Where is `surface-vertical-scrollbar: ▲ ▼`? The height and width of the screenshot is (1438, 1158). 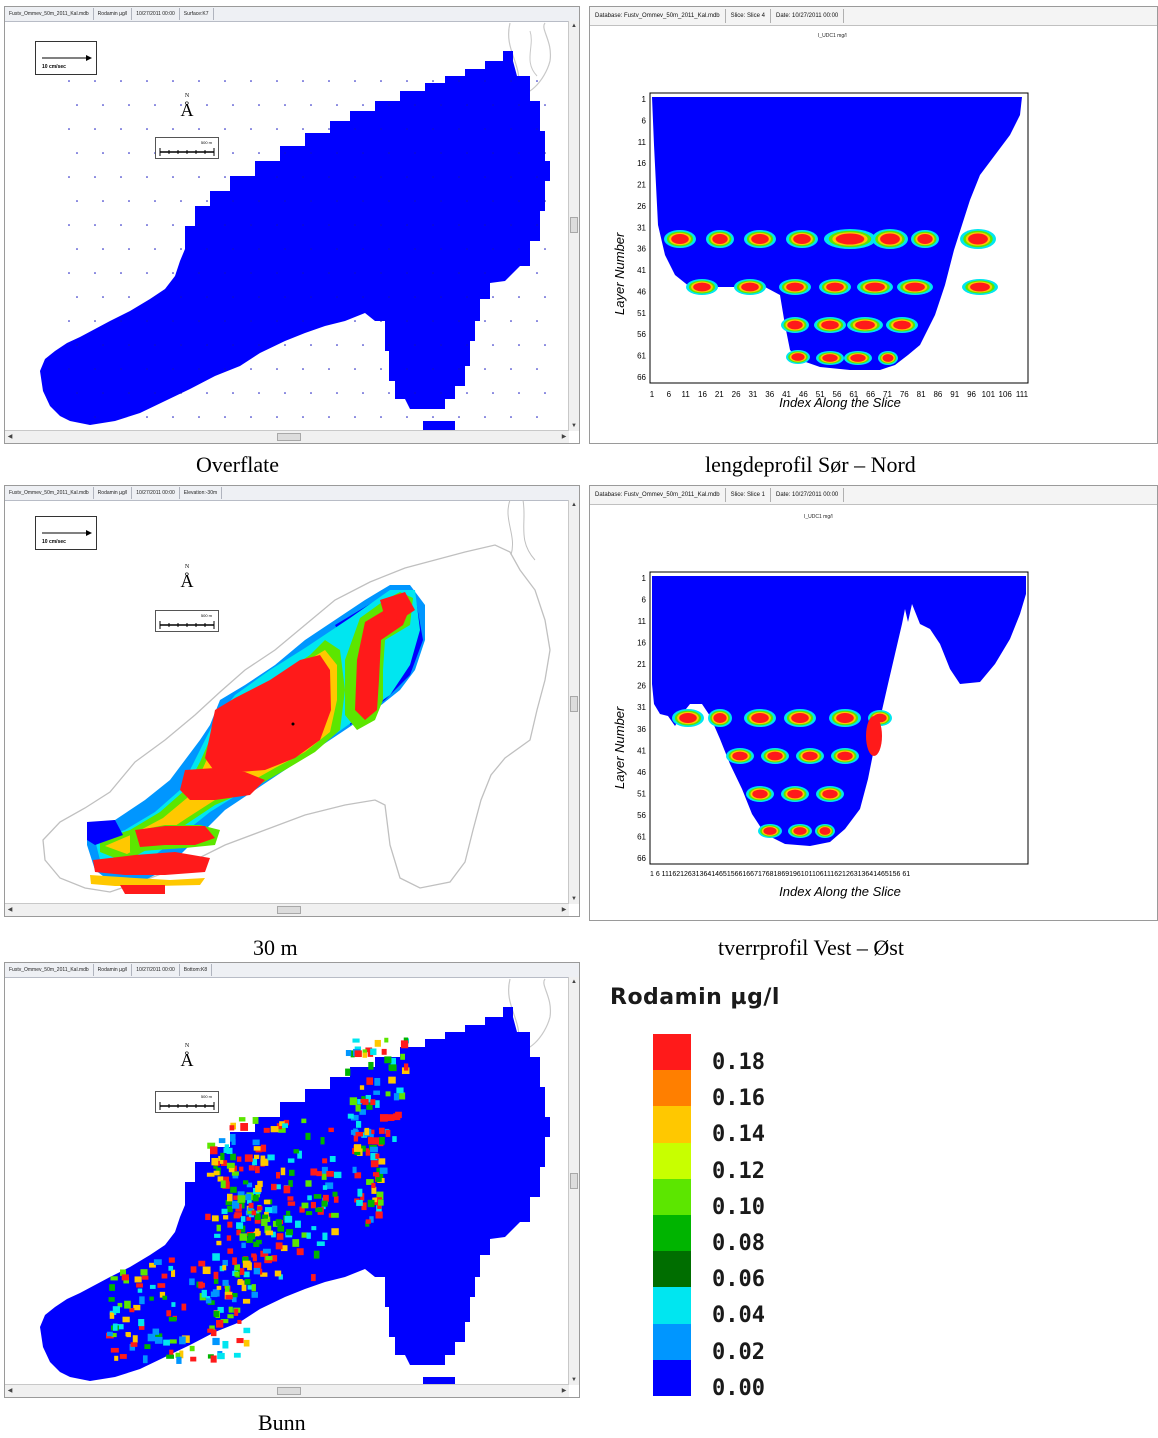 surface-vertical-scrollbar: ▲ ▼ is located at coordinates (573, 226).